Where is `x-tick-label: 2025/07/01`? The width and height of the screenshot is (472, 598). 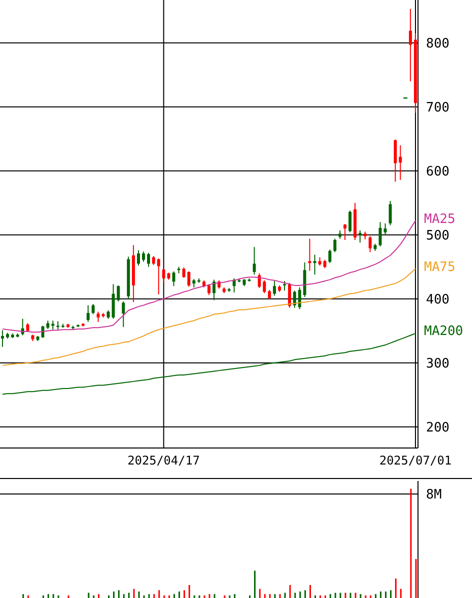
x-tick-label: 2025/07/01 is located at coordinates (415, 461).